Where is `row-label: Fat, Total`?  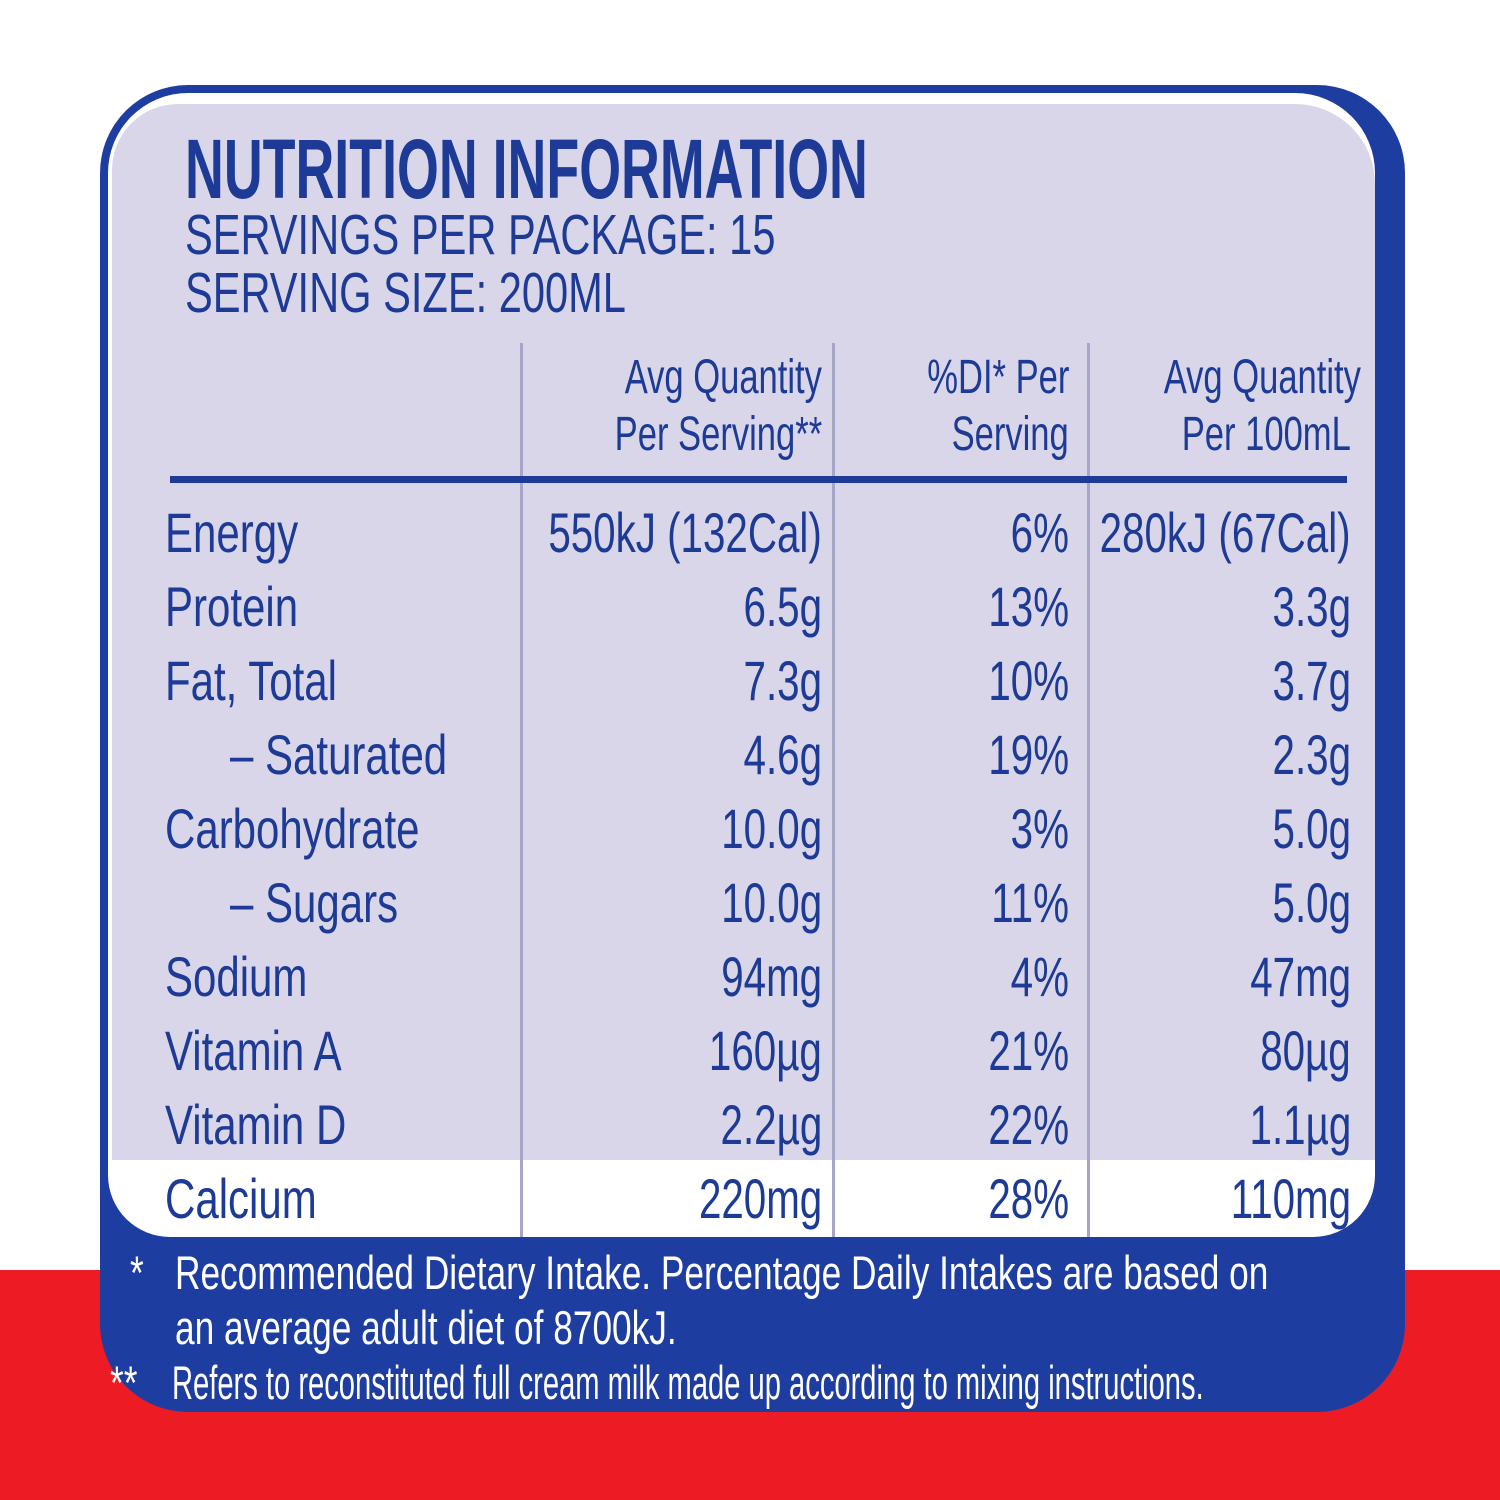 row-label: Fat, Total is located at coordinates (316, 680).